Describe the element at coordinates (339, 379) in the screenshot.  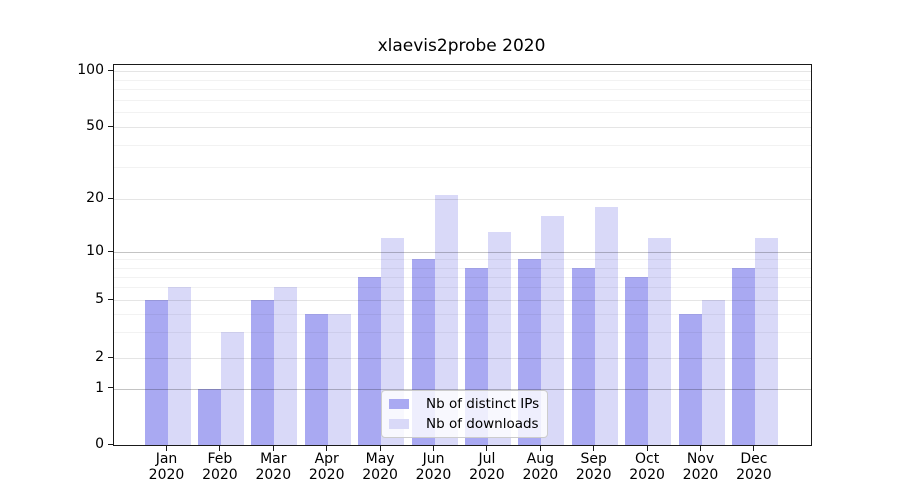
I see `bar-apr-downloads` at that location.